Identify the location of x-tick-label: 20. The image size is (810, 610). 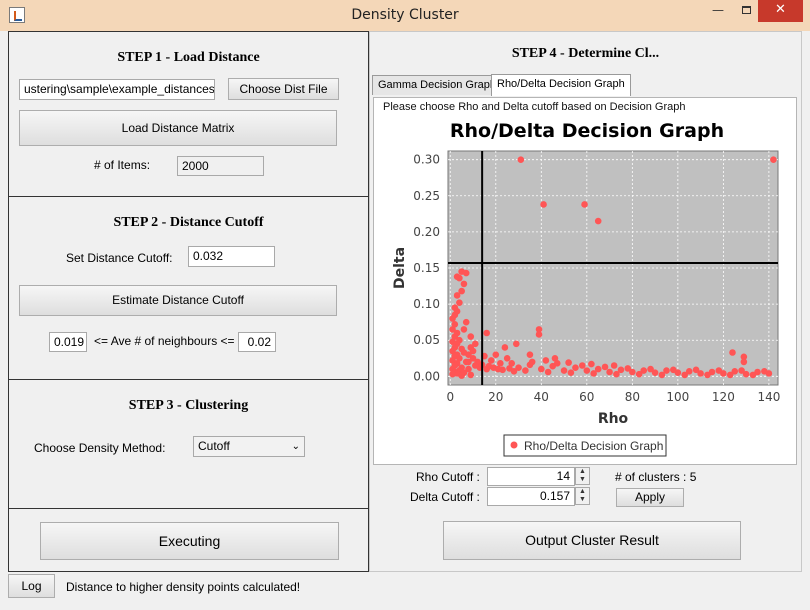
(495, 397).